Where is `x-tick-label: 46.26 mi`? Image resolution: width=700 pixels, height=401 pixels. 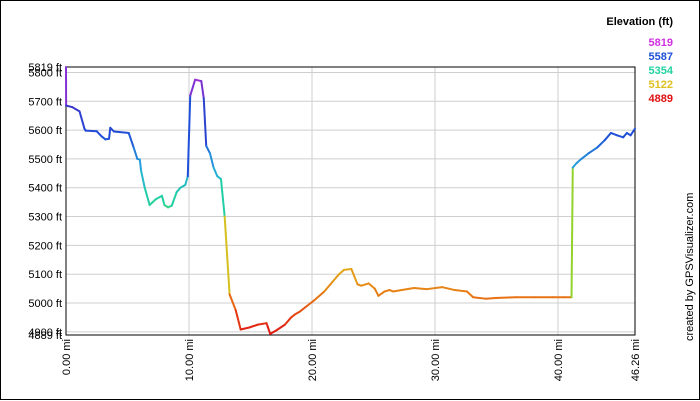 x-tick-label: 46.26 mi is located at coordinates (636, 360).